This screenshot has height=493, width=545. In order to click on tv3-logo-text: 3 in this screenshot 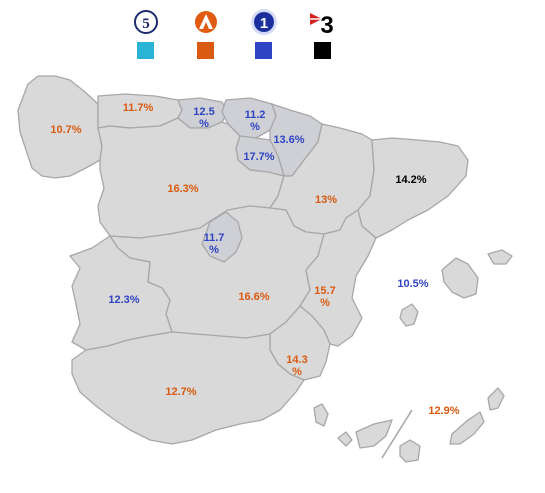, I will do `click(326, 25)`.